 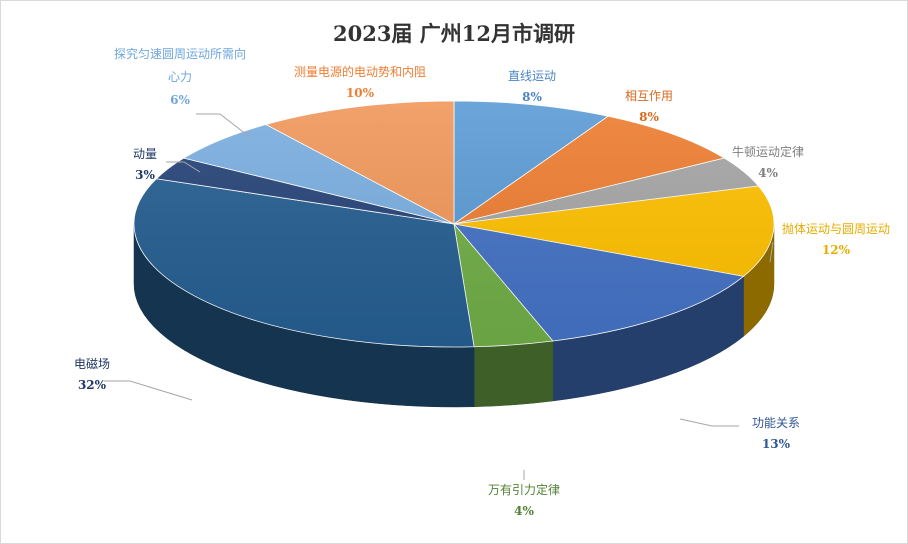 I want to click on slice-4-leader, so click(x=771, y=252).